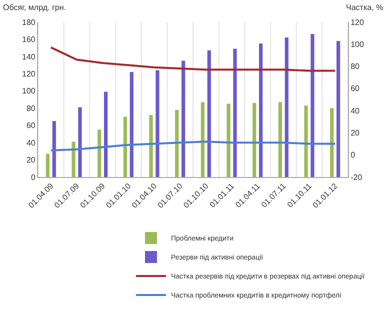  I want to click on y2-tick-label: 80, so click(355, 67).